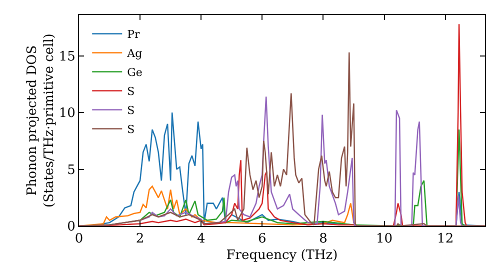 The width and height of the screenshot is (500, 280). Describe the element at coordinates (323, 239) in the screenshot. I see `x-tick-label: 8` at that location.